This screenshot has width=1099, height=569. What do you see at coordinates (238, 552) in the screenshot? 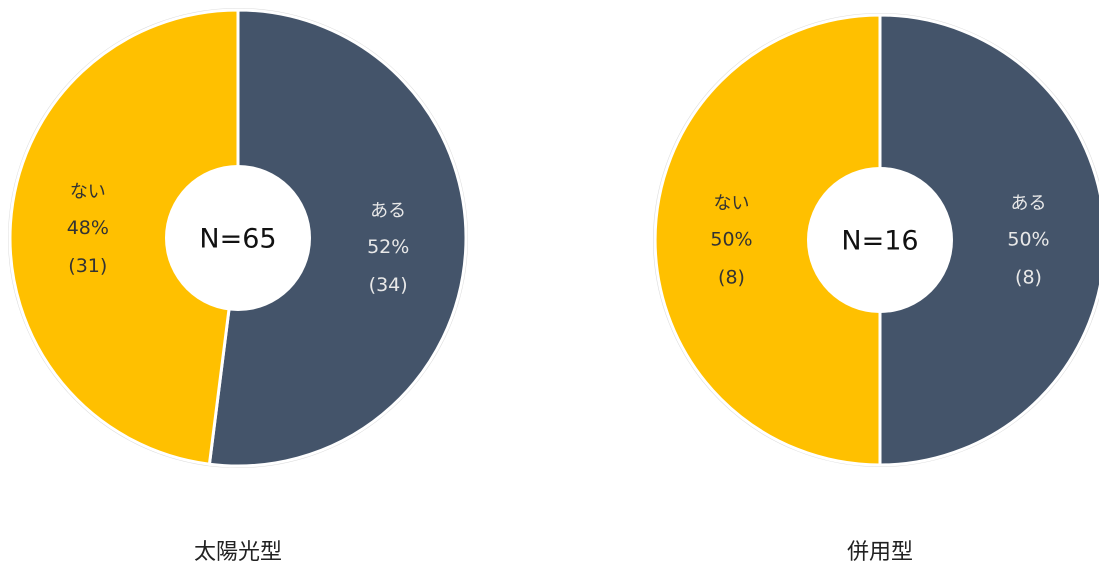
I see `chart-title: 太陽光型` at bounding box center [238, 552].